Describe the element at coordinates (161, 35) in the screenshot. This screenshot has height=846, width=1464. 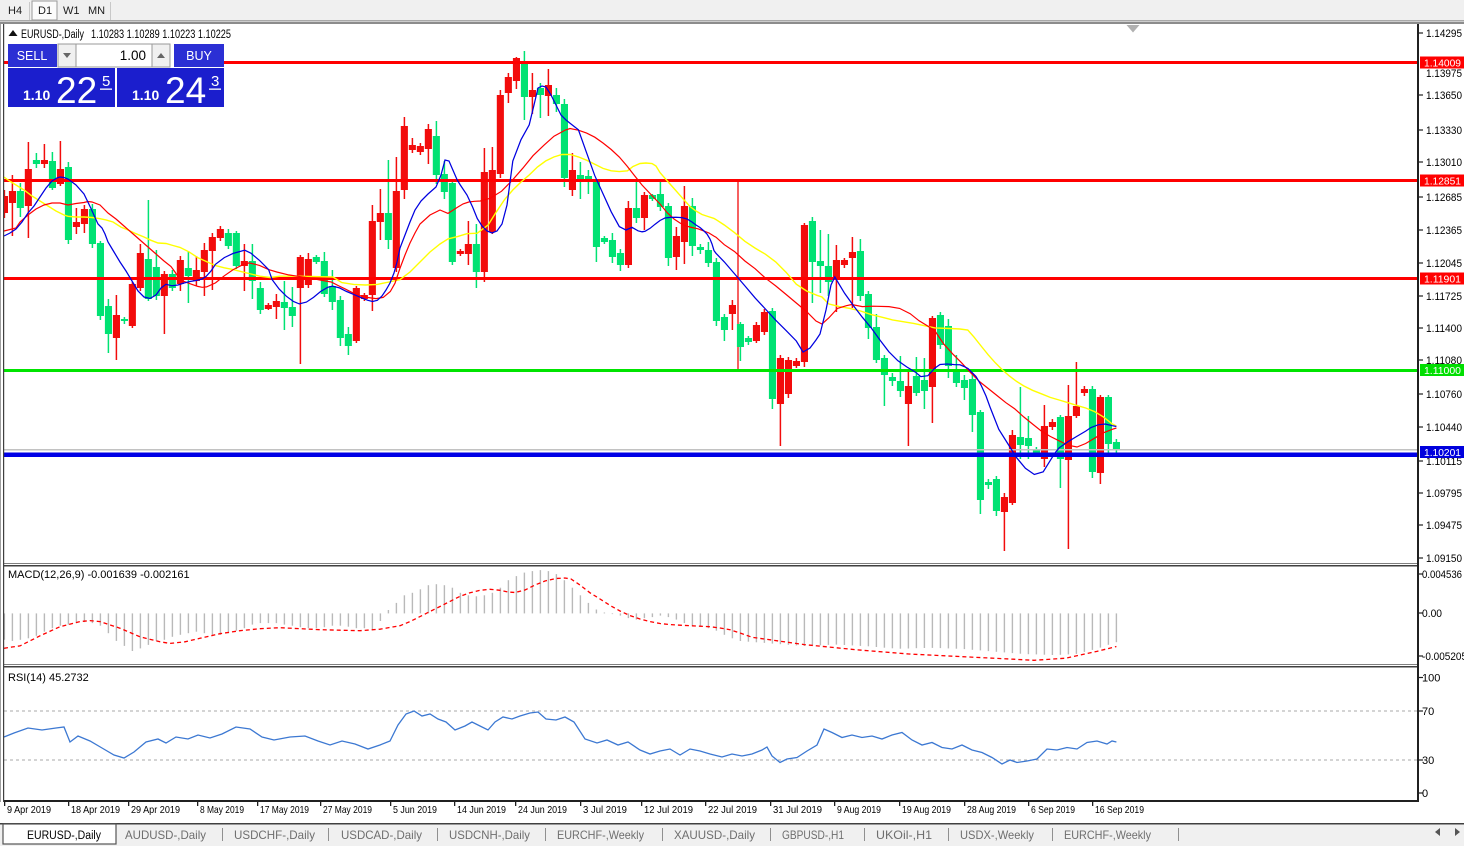
I see `svg-text:1.10283 1.10289 1.10223 1.1022: 1.10283 1.10289 1.10223 1.10225` at that location.